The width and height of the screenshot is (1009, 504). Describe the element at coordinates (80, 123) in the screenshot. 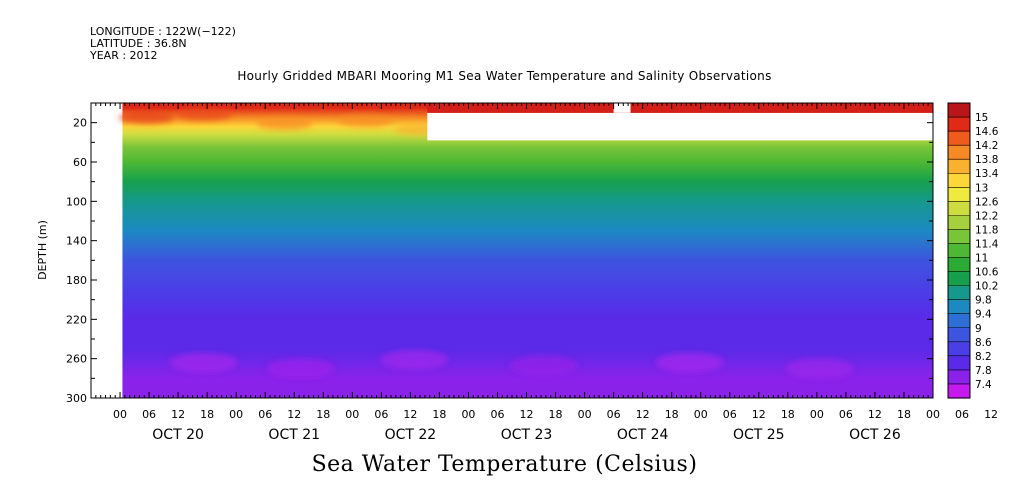

I see `y-tick-label: 20` at that location.